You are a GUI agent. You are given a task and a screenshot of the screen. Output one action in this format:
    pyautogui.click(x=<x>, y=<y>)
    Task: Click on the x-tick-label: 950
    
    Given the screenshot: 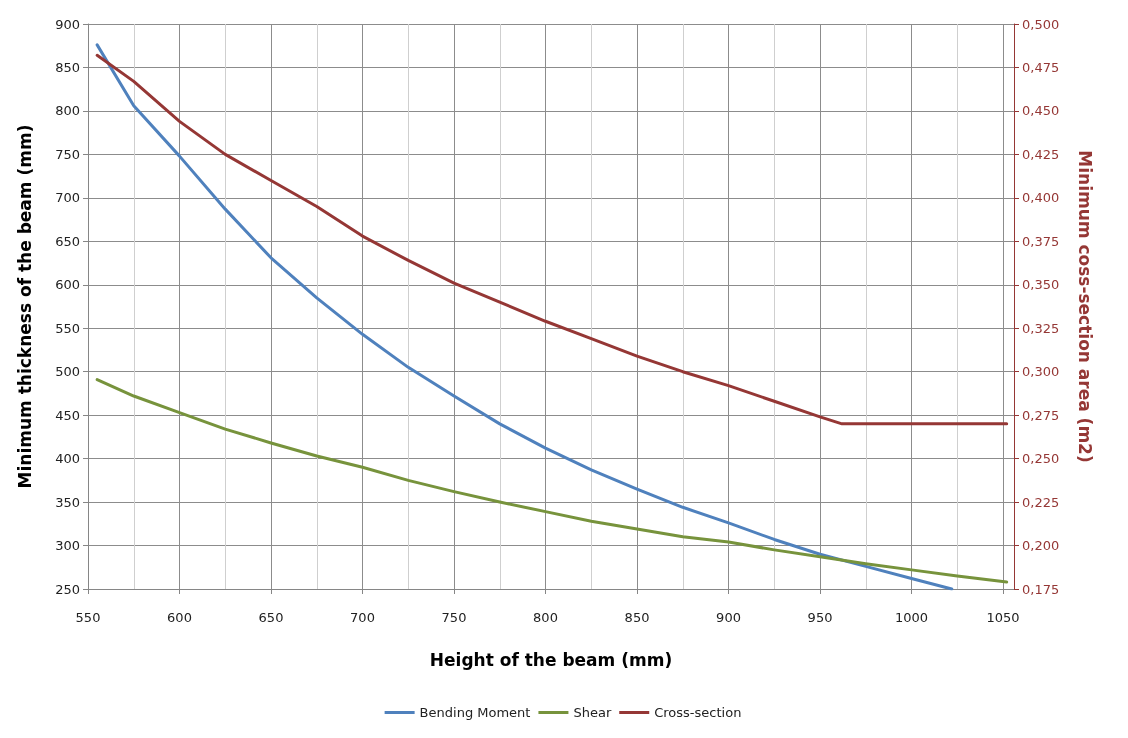 What is the action you would take?
    pyautogui.click(x=820, y=617)
    